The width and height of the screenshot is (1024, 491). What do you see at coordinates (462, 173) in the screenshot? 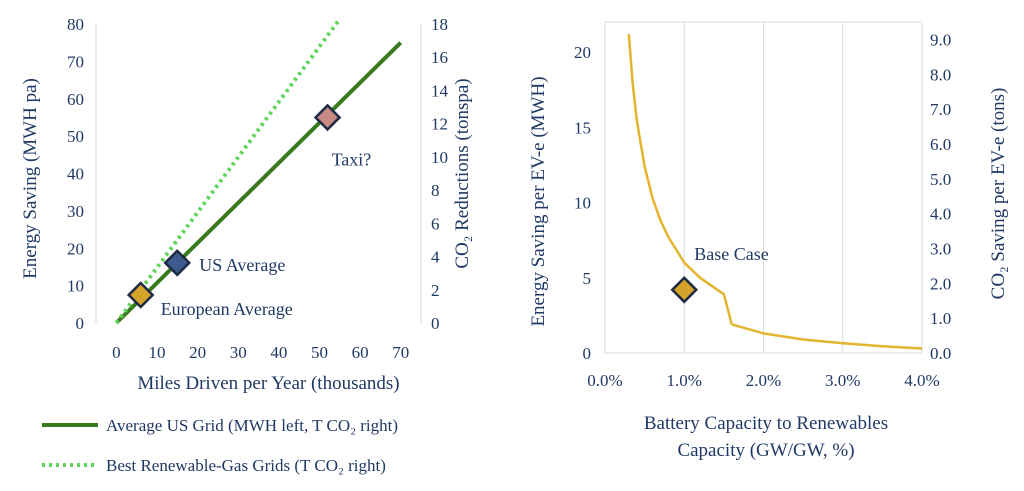
I see `y2-axis-title: CO₂ Reductions (tonspa)` at bounding box center [462, 173].